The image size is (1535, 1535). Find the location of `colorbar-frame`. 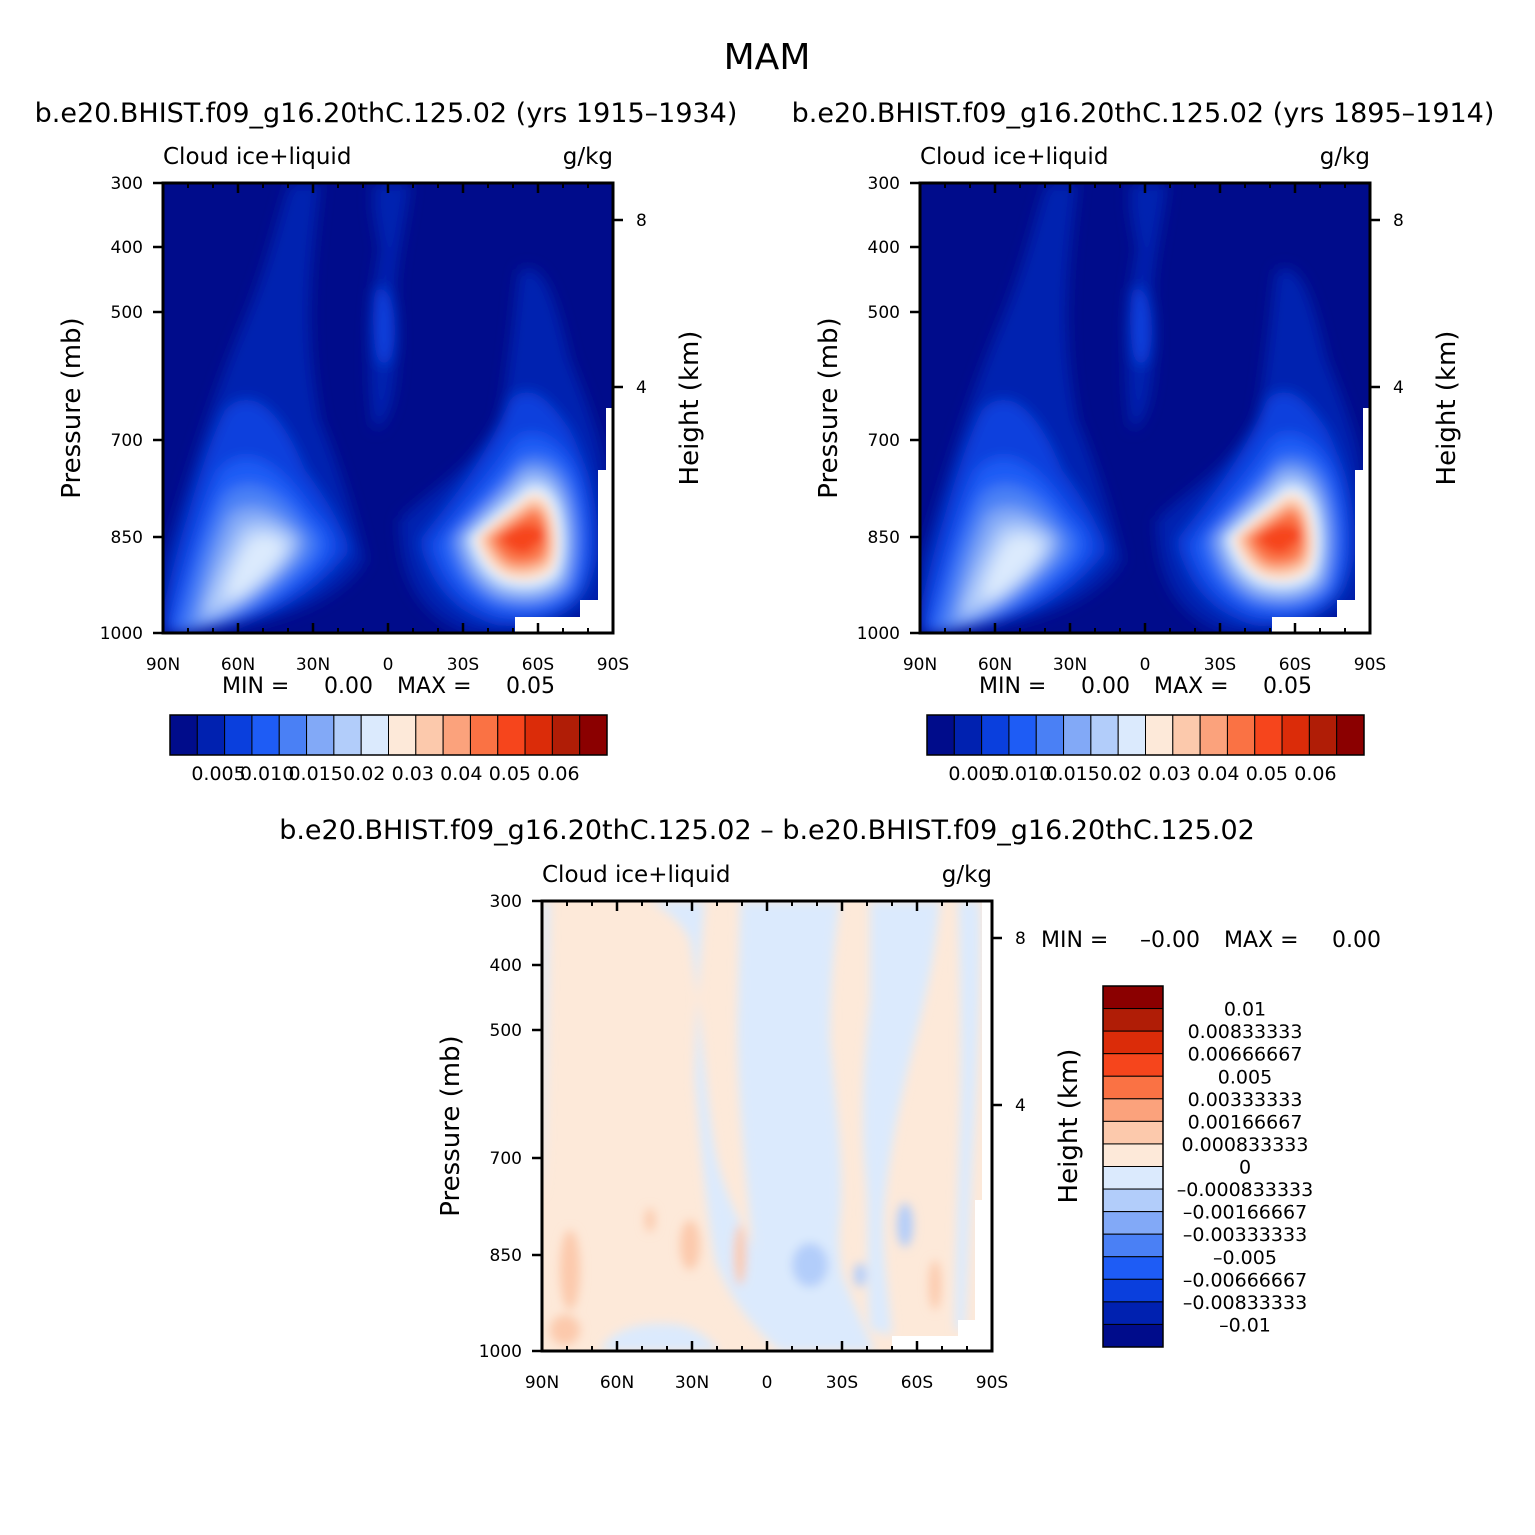

colorbar-frame is located at coordinates (1145, 735).